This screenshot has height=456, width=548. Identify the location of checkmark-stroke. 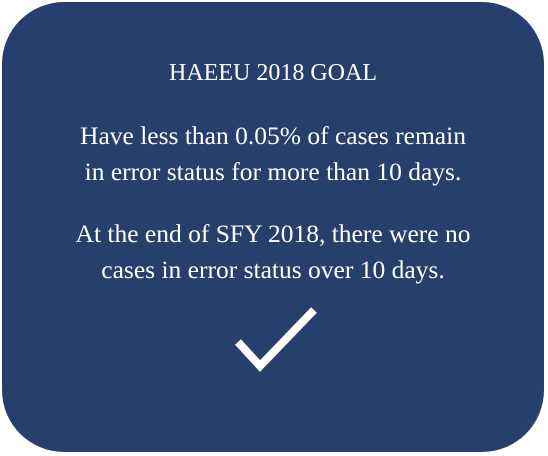
(276, 339).